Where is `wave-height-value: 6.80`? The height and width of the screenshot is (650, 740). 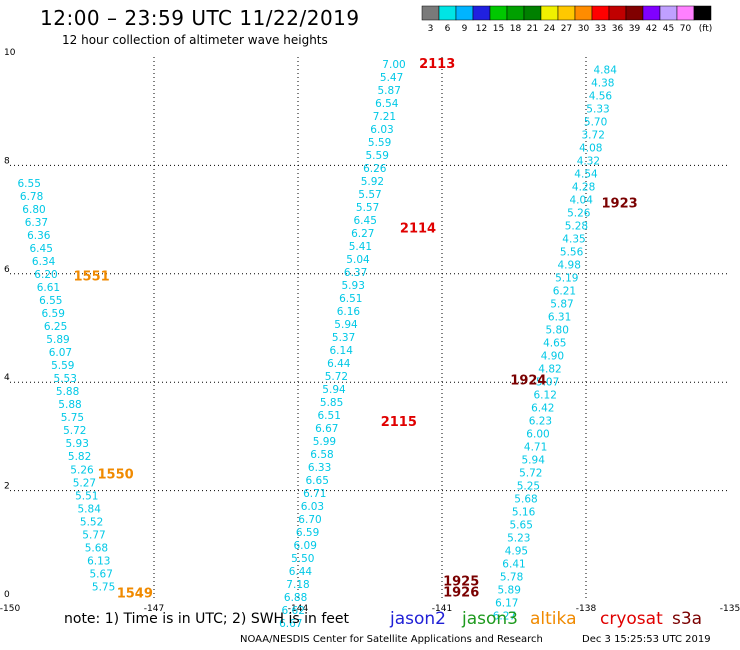
wave-height-value: 6.80 is located at coordinates (33, 210).